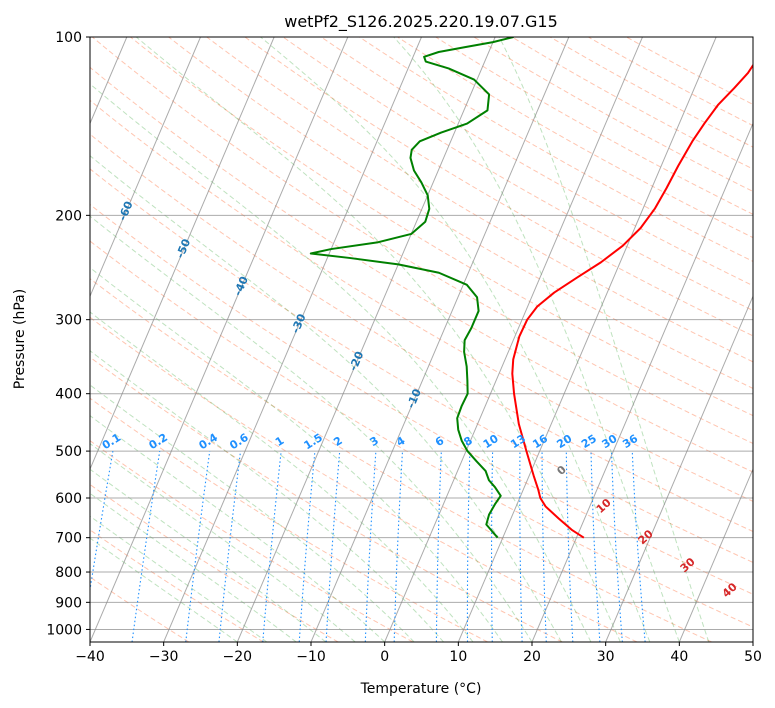 This screenshot has width=775, height=708. Describe the element at coordinates (384, 657) in the screenshot. I see `x-tick-label: 0` at that location.